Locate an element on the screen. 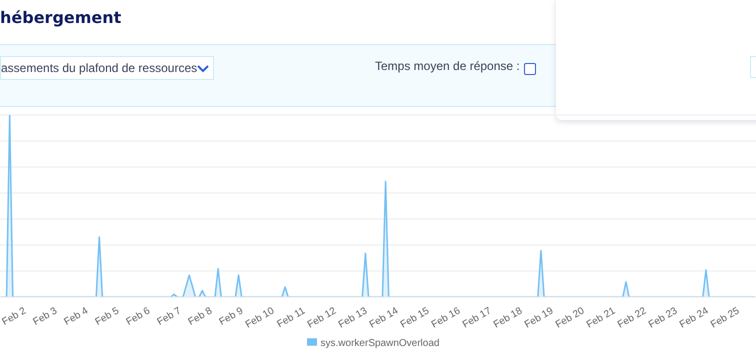 The height and width of the screenshot is (355, 756). x-tick-label: Feb 12 is located at coordinates (322, 318).